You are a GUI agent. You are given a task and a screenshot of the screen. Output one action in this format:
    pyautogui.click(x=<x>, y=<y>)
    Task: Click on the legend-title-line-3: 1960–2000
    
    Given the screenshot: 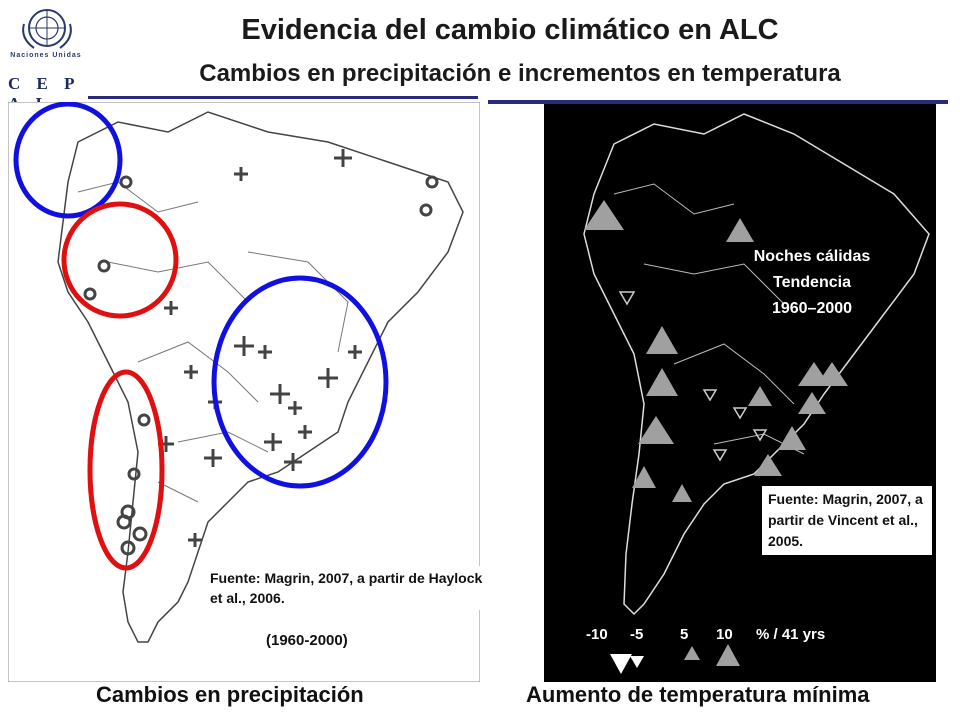 What is the action you would take?
    pyautogui.click(x=812, y=308)
    